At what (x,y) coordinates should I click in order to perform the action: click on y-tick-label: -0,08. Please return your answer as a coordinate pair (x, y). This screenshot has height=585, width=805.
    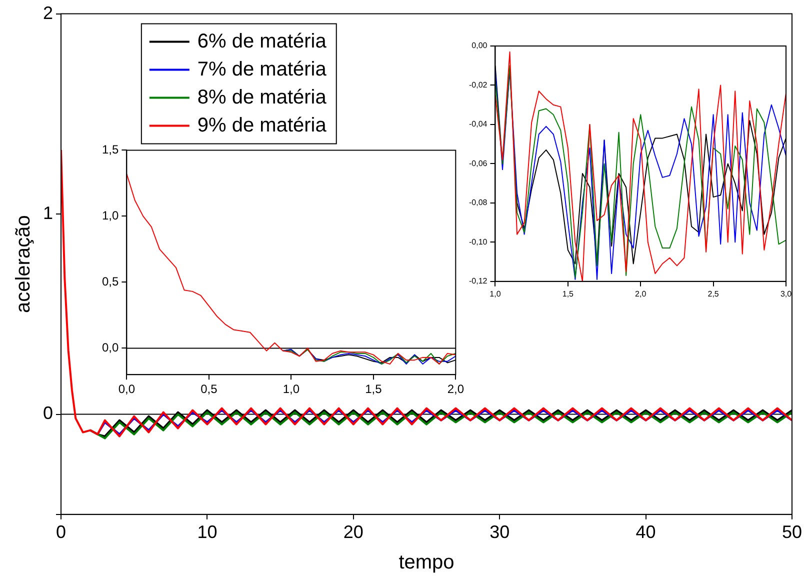
    Looking at the image, I should click on (478, 203).